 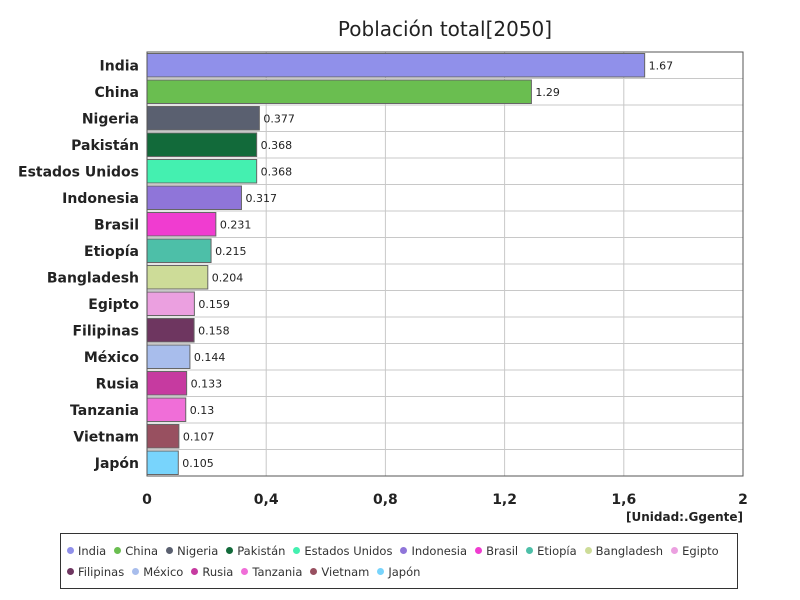 I want to click on legend-item: China, so click(x=136, y=550).